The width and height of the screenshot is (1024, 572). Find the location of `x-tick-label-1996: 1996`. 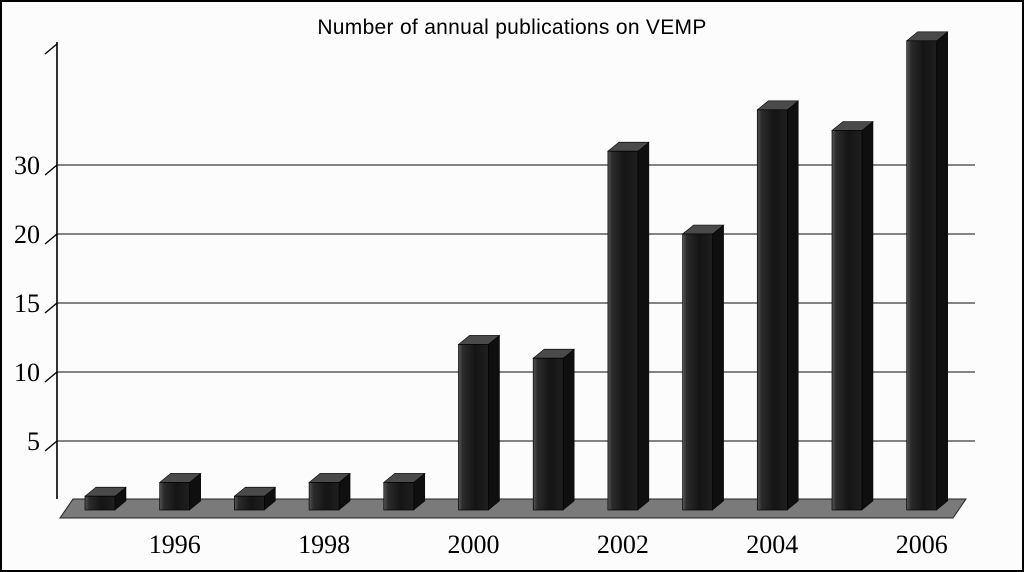

x-tick-label-1996: 1996 is located at coordinates (175, 544).